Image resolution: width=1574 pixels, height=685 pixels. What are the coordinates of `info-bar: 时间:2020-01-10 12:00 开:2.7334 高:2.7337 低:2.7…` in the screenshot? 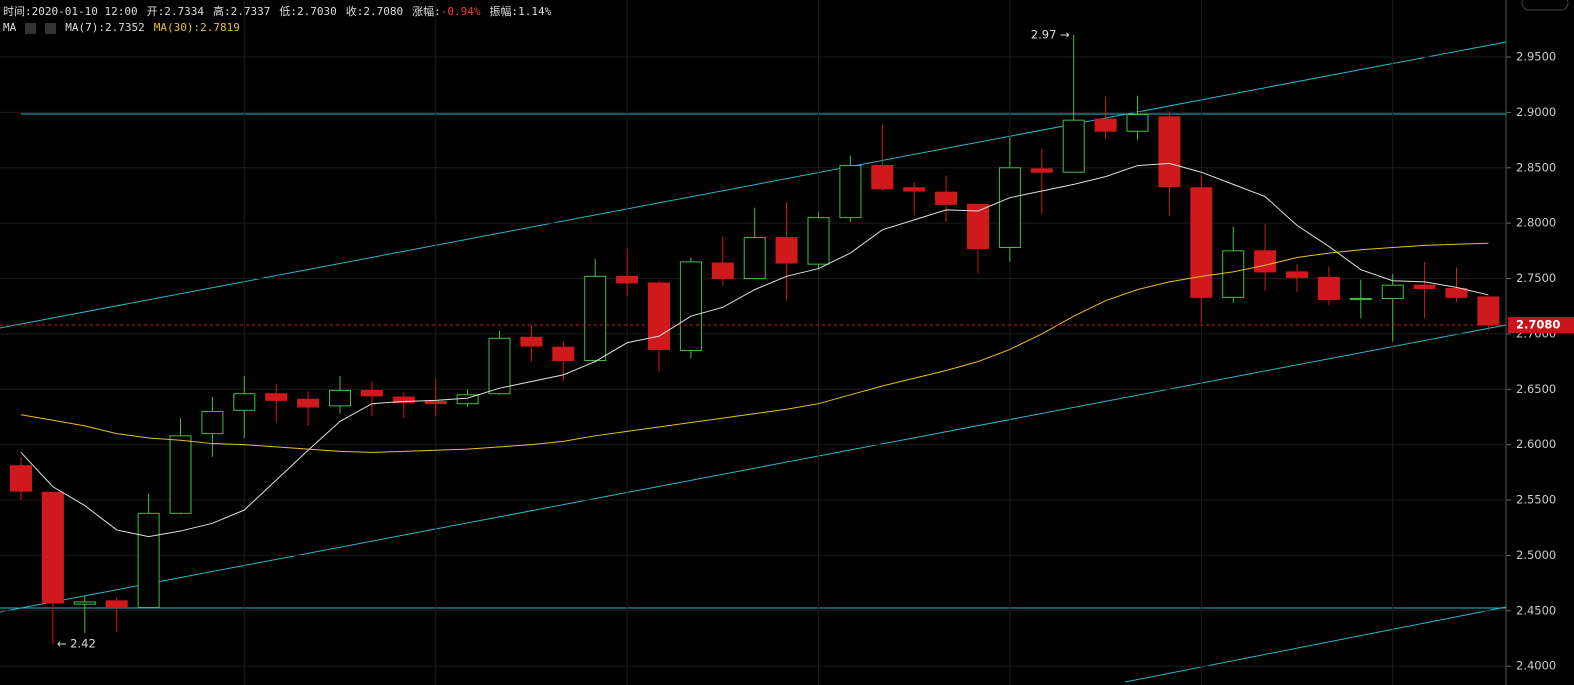 It's located at (281, 11).